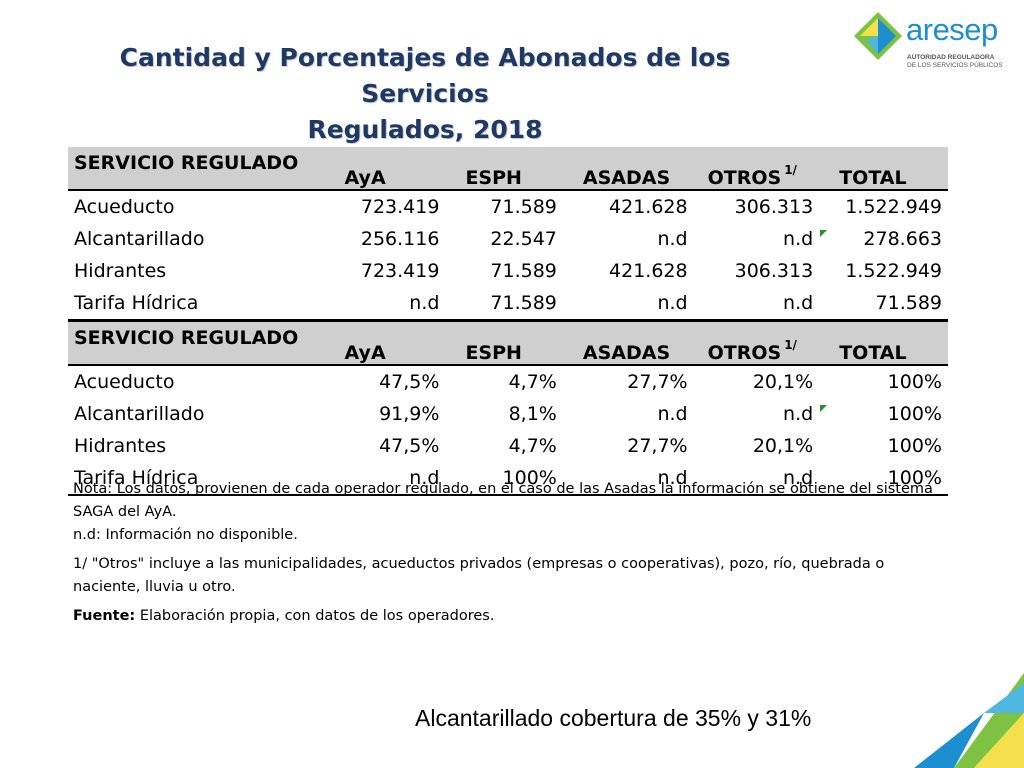 The width and height of the screenshot is (1024, 768). I want to click on table-row: Tarifa Hídrica n.d 100% n.d n.d 100%, so click(508, 479).